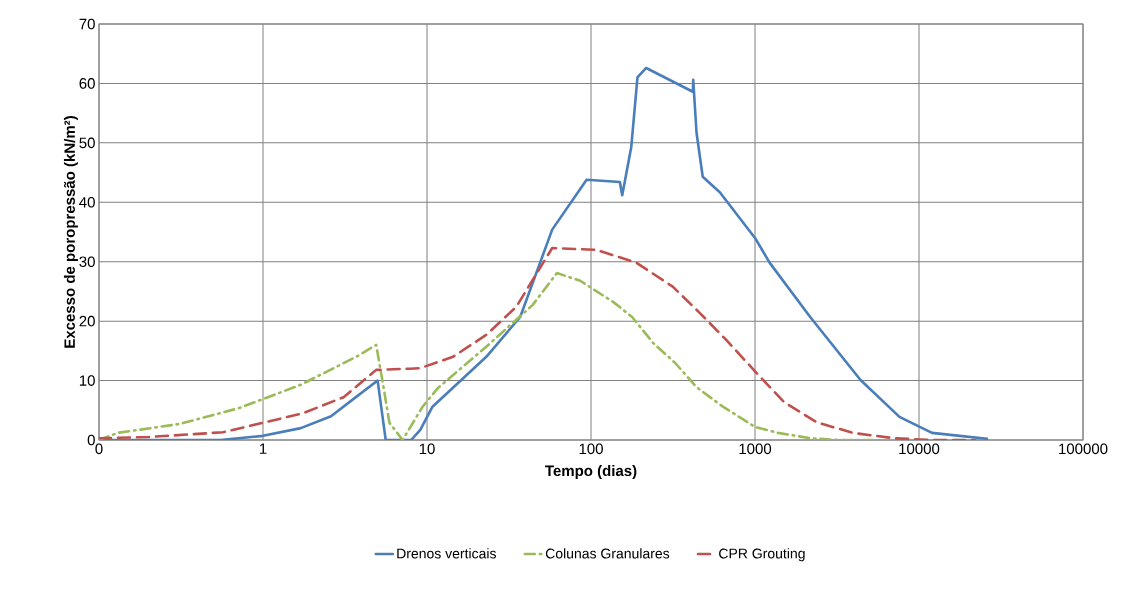  Describe the element at coordinates (91, 440) in the screenshot. I see `y-tick-label: 0` at that location.